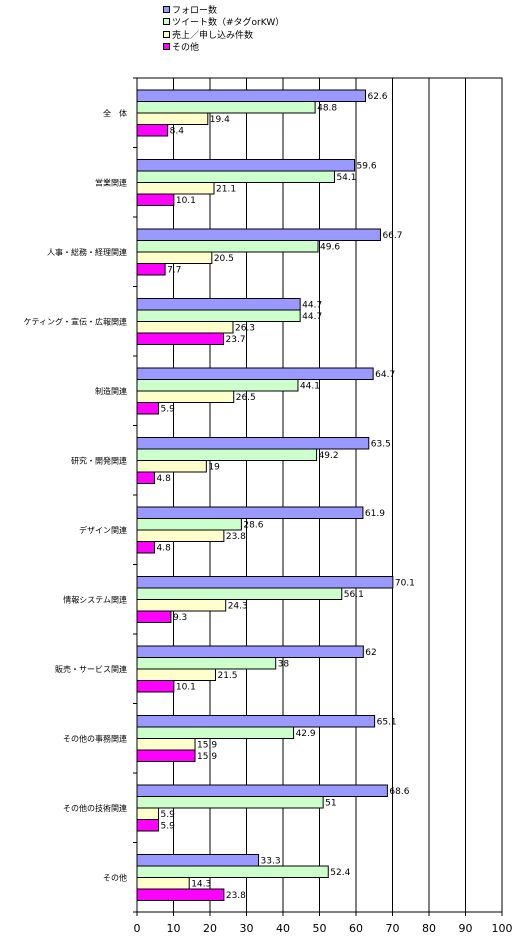 This screenshot has width=530, height=952. I want to click on data-label: 24.3, so click(238, 607).